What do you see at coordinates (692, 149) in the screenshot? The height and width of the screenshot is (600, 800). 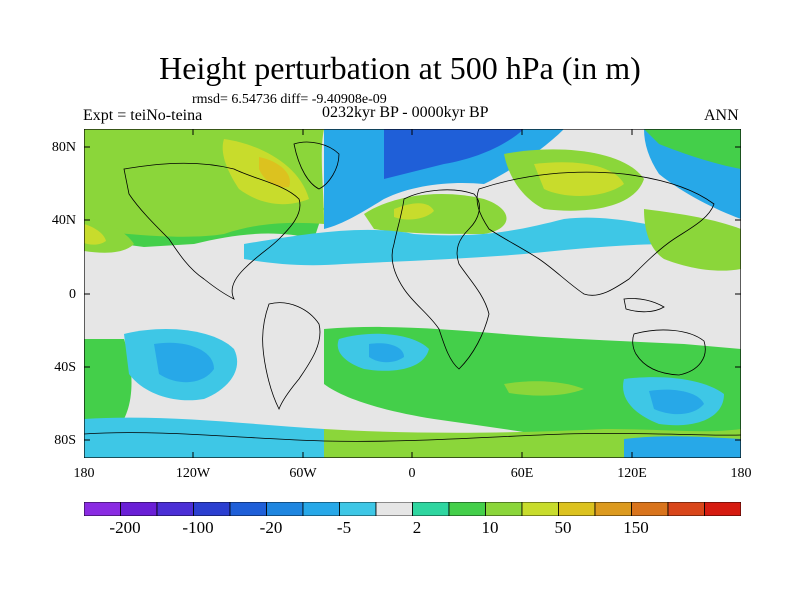 I see `region-northeast-green` at bounding box center [692, 149].